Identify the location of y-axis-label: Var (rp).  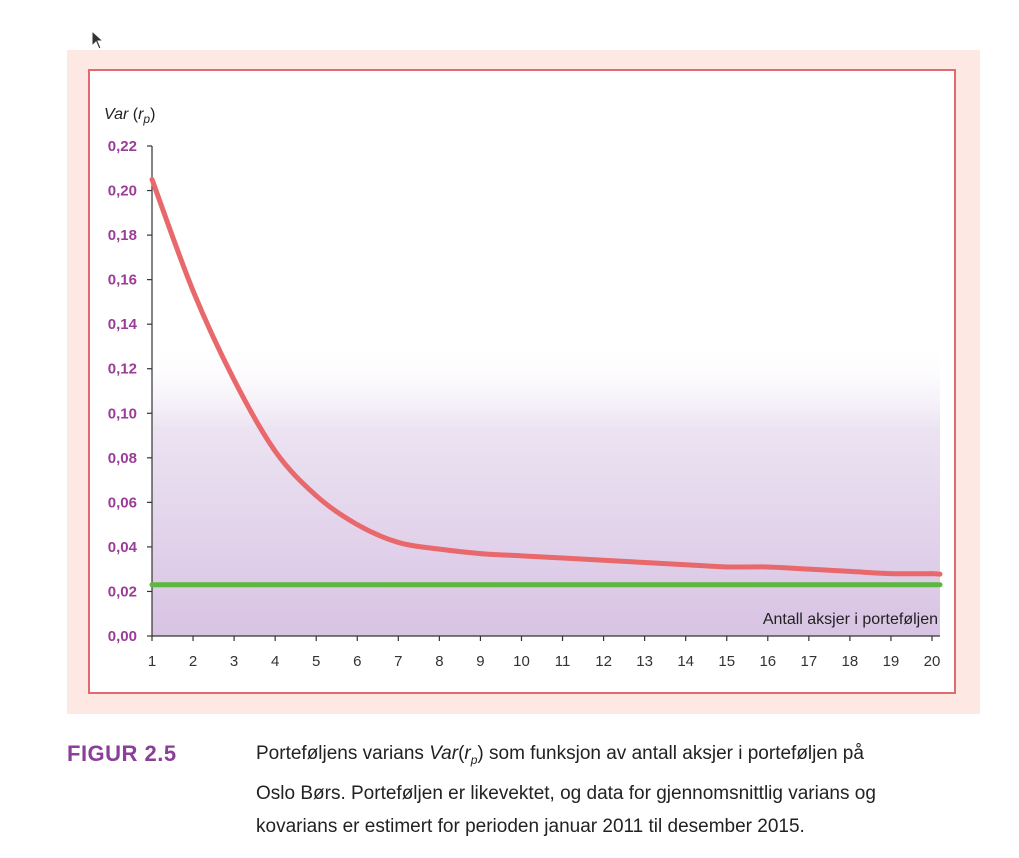
(129, 116).